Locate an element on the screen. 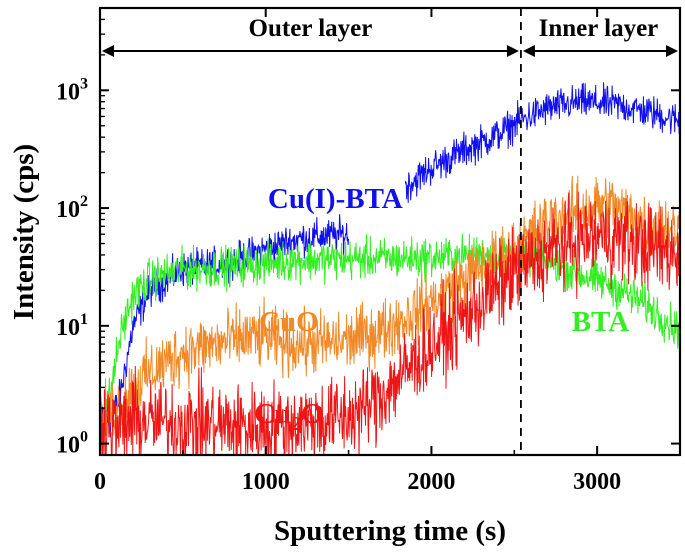 This screenshot has width=685, height=554. x-tick-label: 1000 is located at coordinates (266, 482).